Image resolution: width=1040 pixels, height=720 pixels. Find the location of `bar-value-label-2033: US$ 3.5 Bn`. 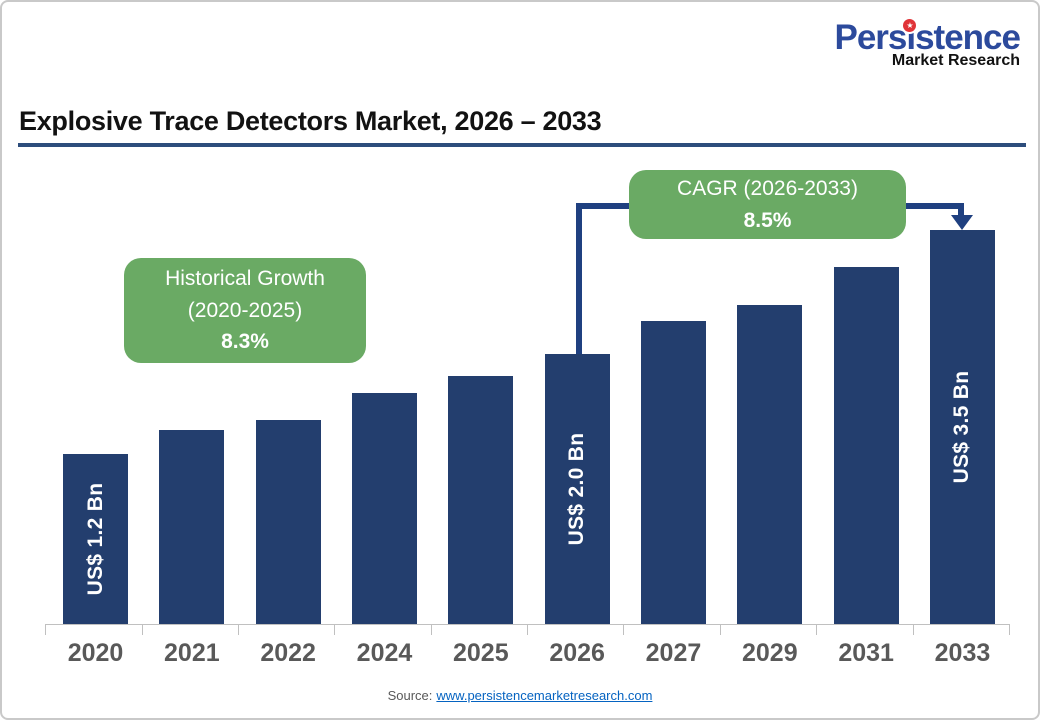

bar-value-label-2033: US$ 3.5 Bn is located at coordinates (962, 427).